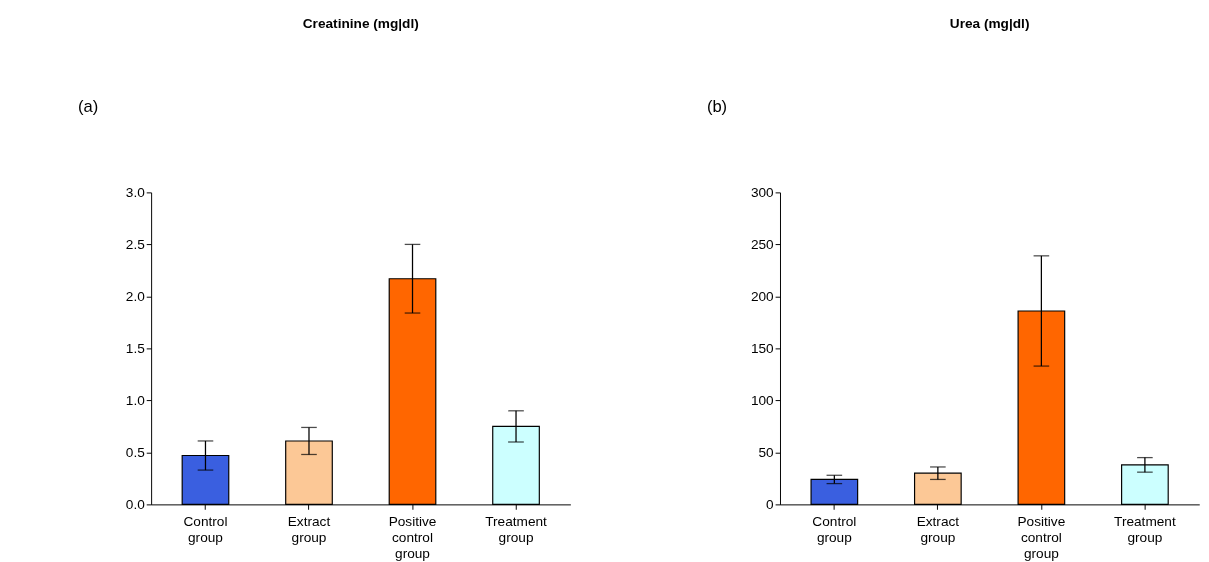  What do you see at coordinates (135, 348) in the screenshot?
I see `y-tick-label: 1.5` at bounding box center [135, 348].